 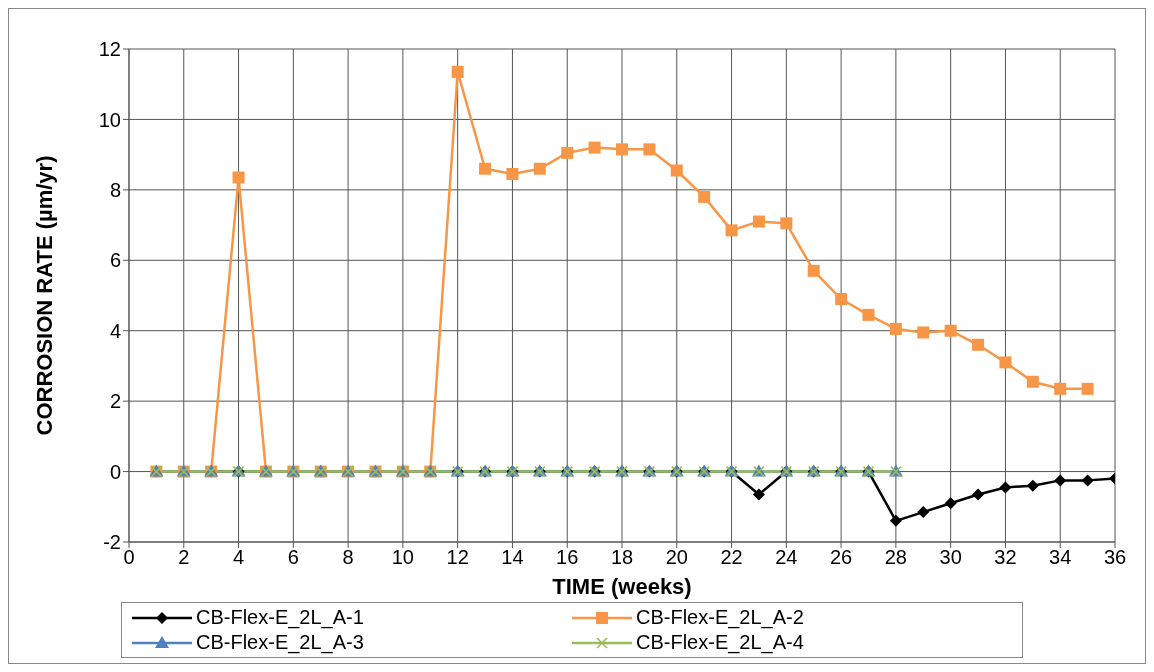 I want to click on y-tick-label: 2, so click(x=115, y=401).